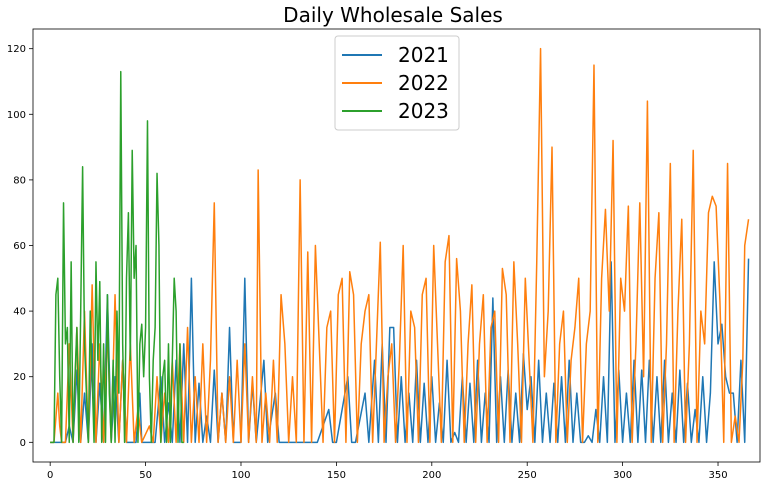  Describe the element at coordinates (527, 475) in the screenshot. I see `x-tick-label: 250` at that location.